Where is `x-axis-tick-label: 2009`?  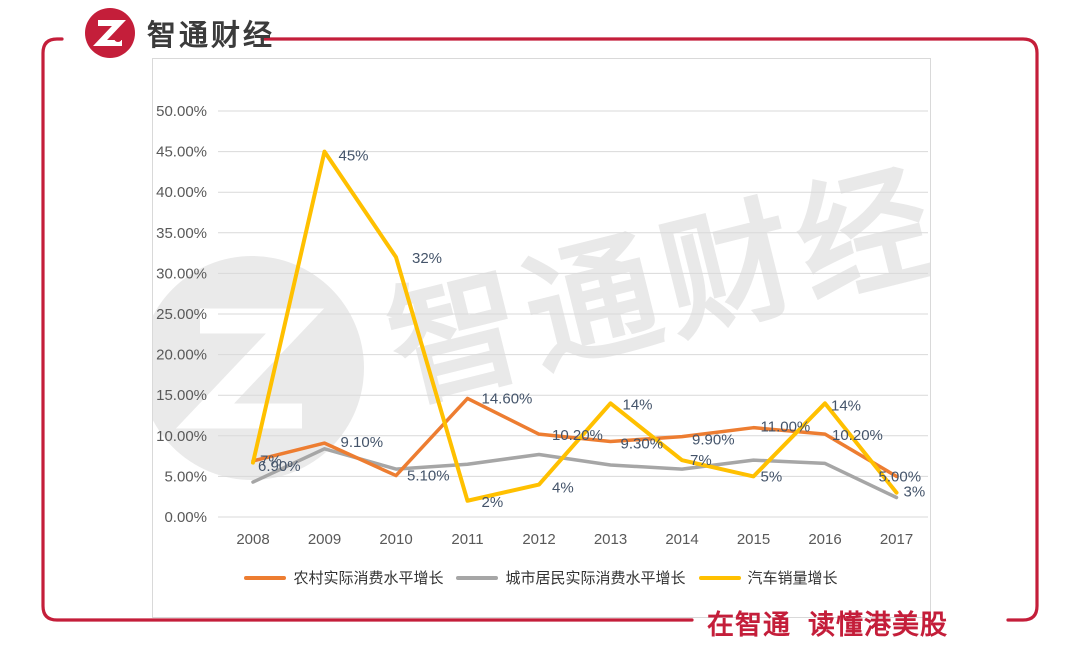 x-axis-tick-label: 2009 is located at coordinates (324, 539).